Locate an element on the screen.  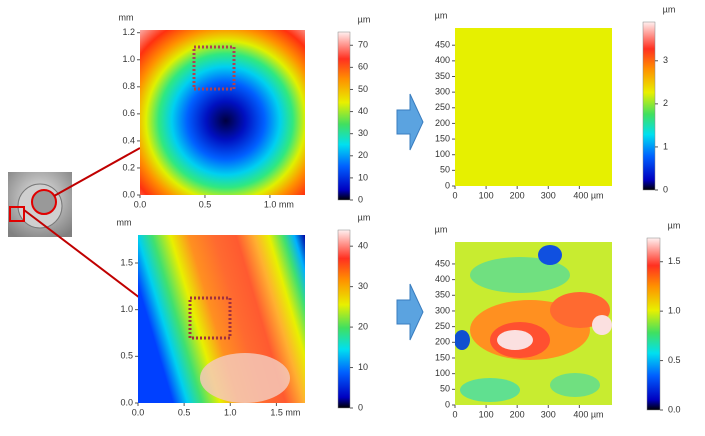
colorbar-tick-label: 0.0 is located at coordinates (674, 409).